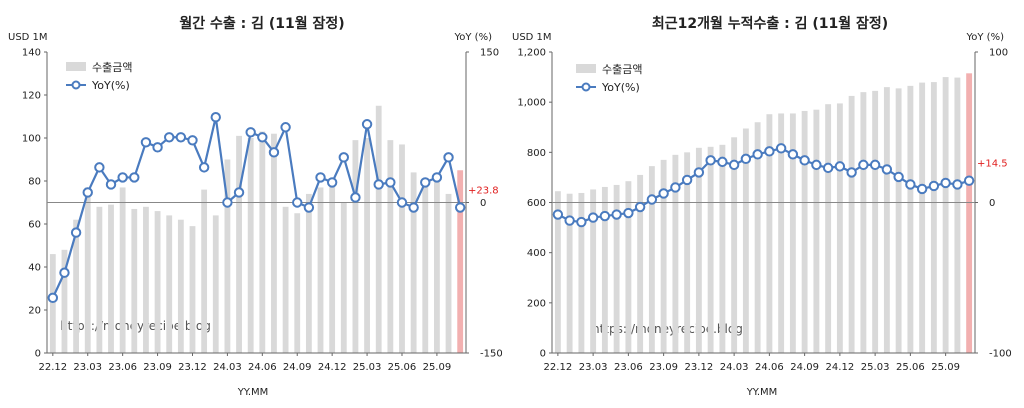  Describe the element at coordinates (1000, 354) in the screenshot. I see `right-tick-label: -100` at that location.